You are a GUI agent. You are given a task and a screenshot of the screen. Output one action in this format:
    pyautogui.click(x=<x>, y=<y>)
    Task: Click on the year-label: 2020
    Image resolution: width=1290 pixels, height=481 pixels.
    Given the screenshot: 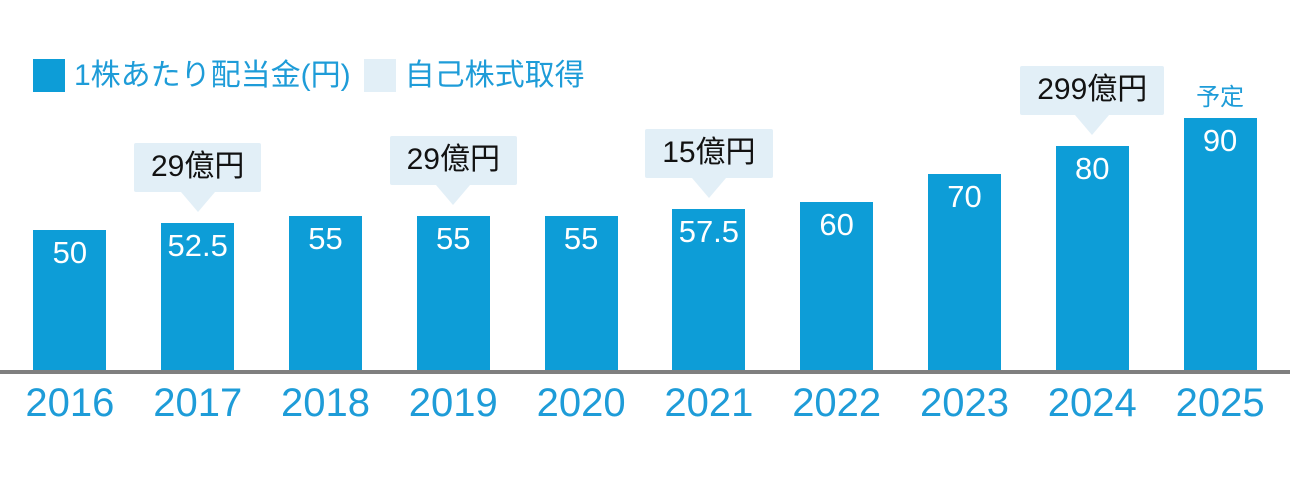 What is the action you would take?
    pyautogui.click(x=581, y=403)
    